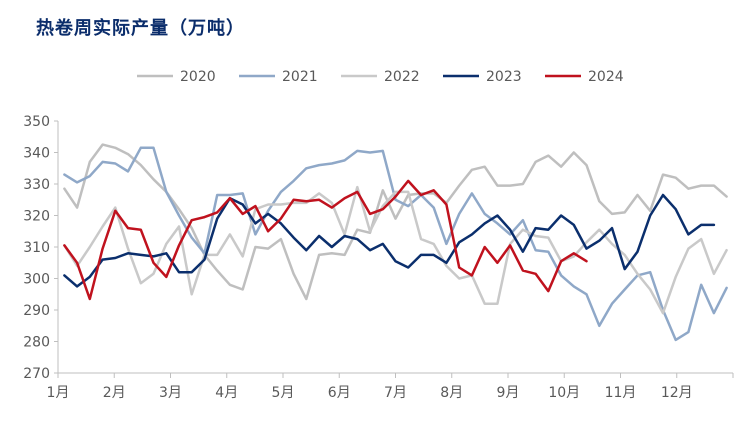 The height and width of the screenshot is (422, 755). What do you see at coordinates (170, 393) in the screenshot?
I see `x-tick-label: 3月` at bounding box center [170, 393].